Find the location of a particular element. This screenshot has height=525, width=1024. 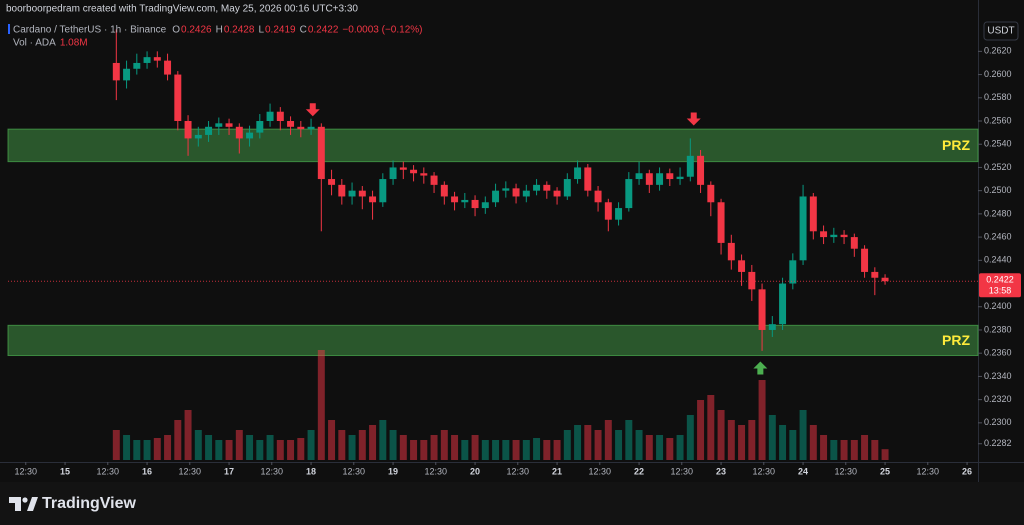

y-tick-label: 0.2600 is located at coordinates (998, 74).